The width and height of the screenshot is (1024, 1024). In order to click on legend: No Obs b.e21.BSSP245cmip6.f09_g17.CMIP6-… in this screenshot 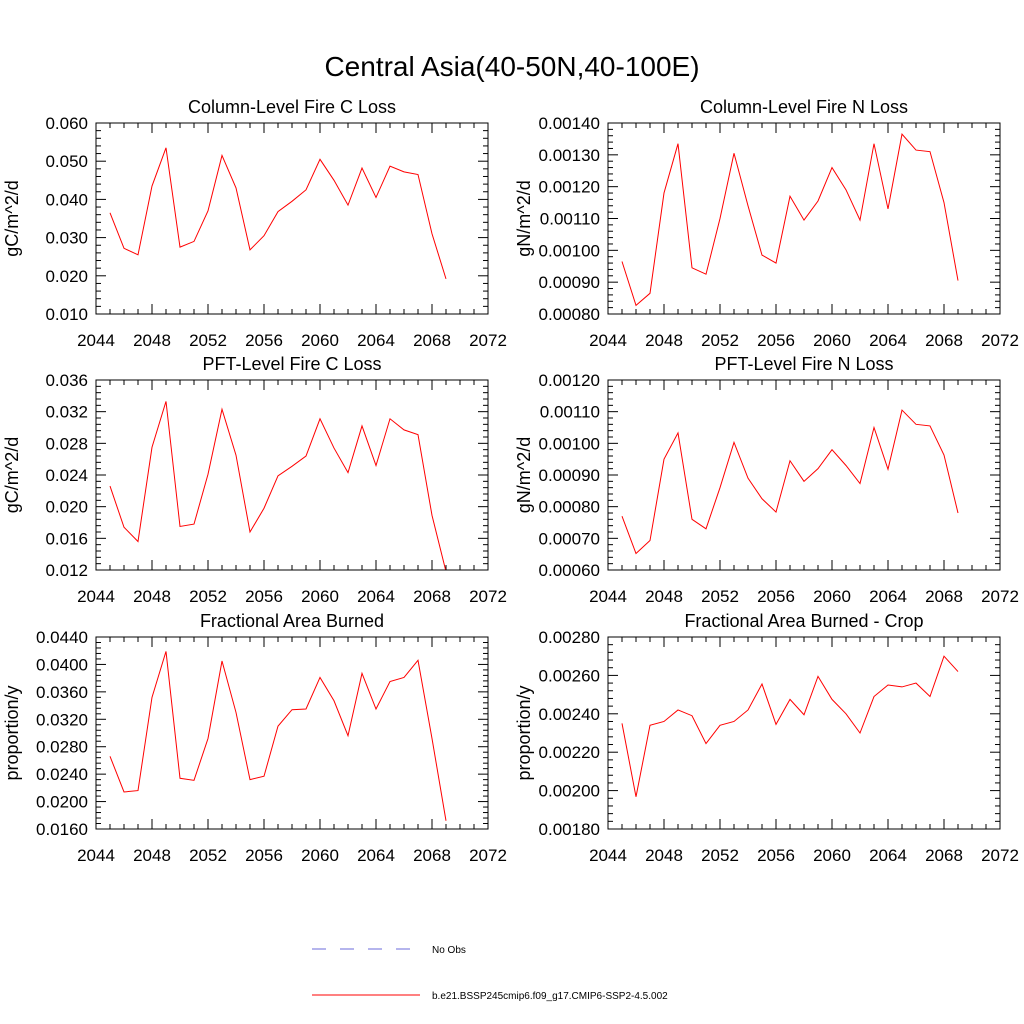, I will do `click(490, 973)`.